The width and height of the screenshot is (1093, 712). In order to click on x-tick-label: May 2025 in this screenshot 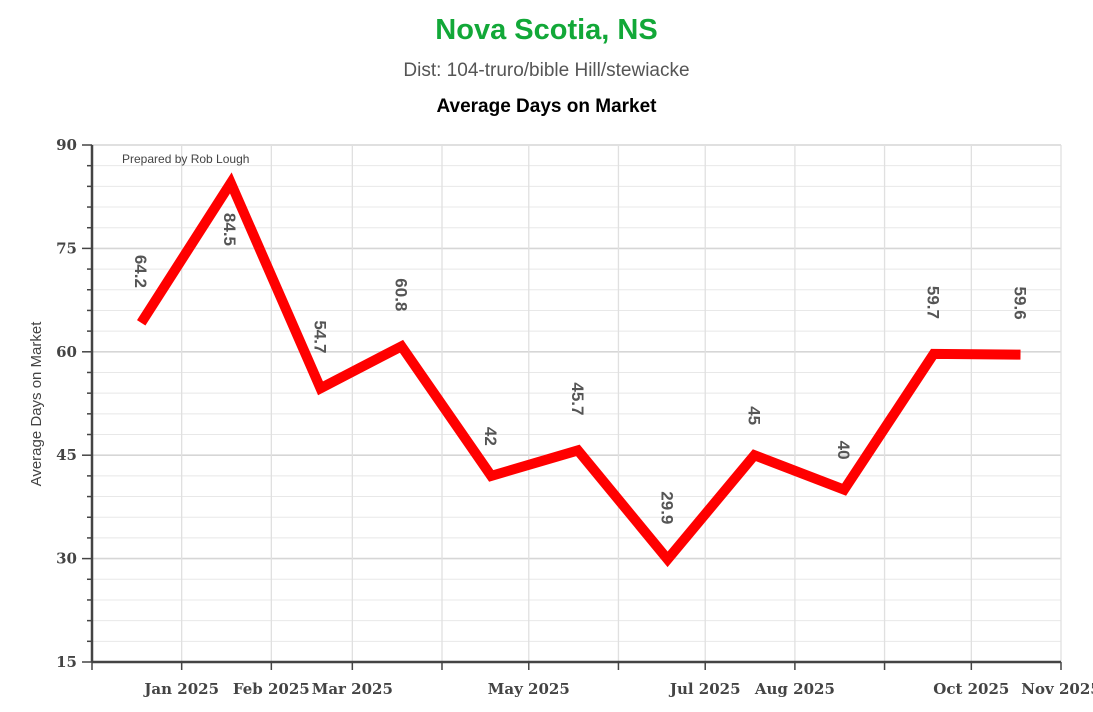, I will do `click(529, 689)`.